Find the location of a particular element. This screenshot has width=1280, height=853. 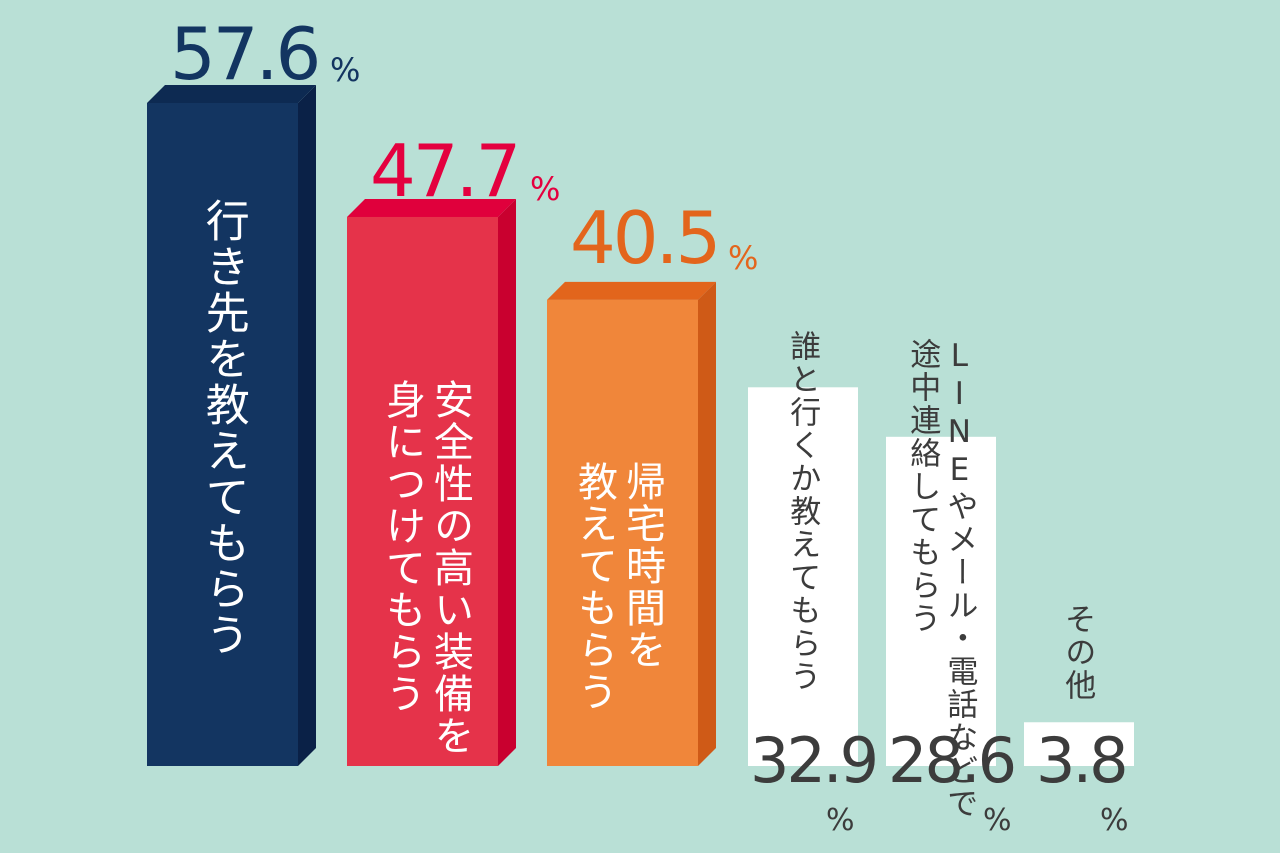

bar-label-5-line-1: LINEやメール・電話などで is located at coordinates (959, 579).